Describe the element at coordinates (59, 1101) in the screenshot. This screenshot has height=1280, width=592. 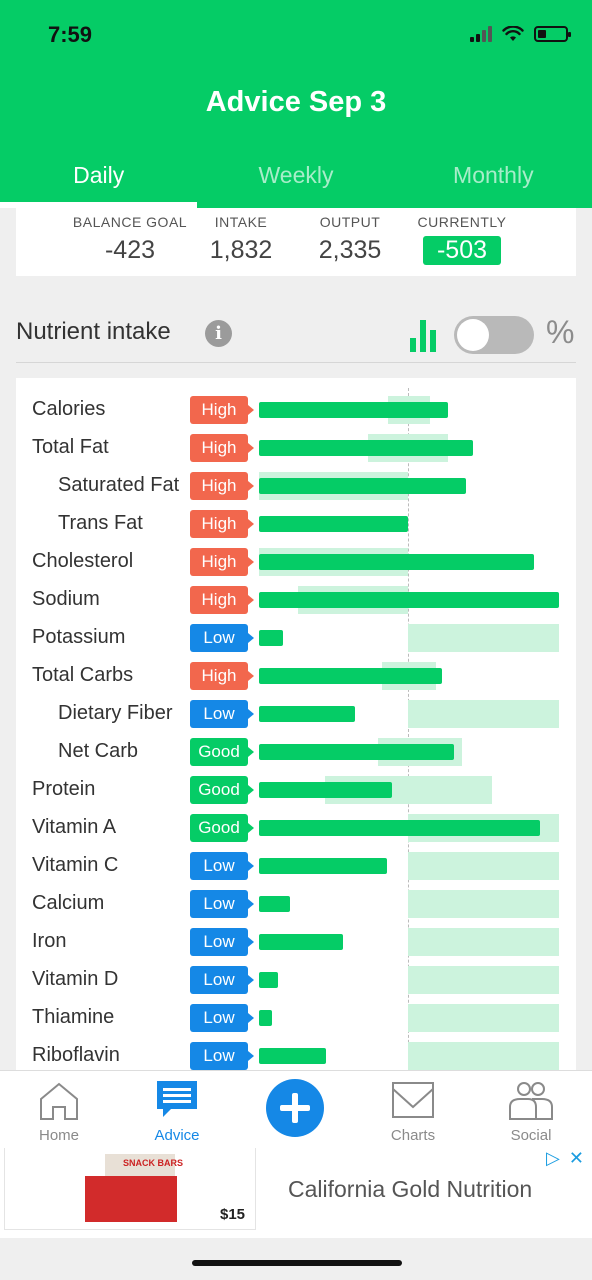
I see `home-icon` at that location.